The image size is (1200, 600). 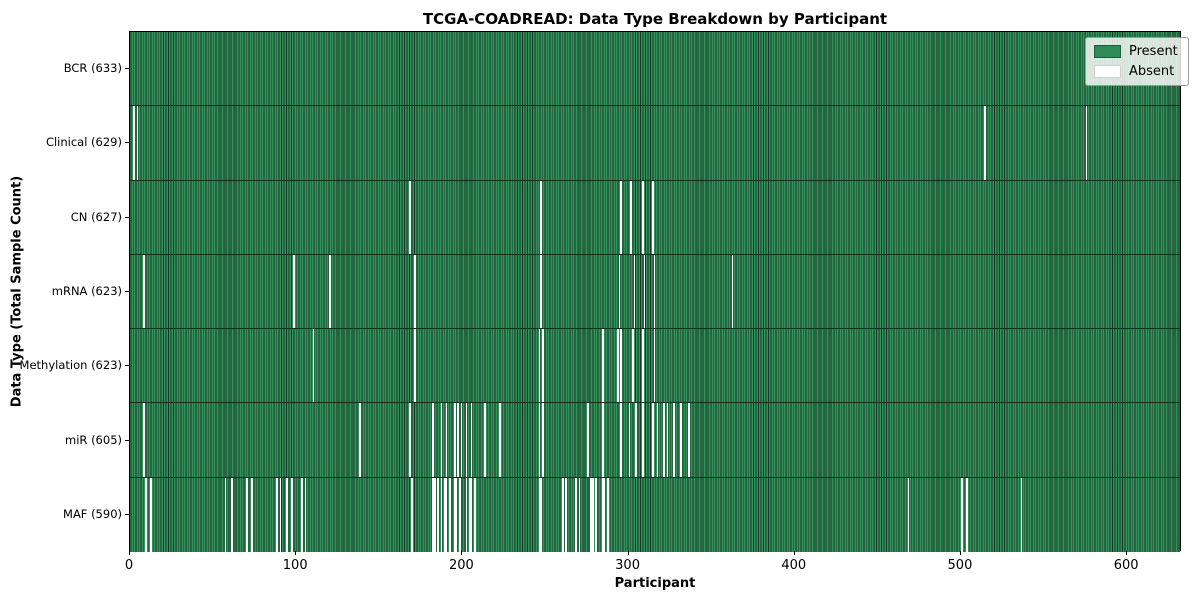 I want to click on x-tick-label: 300, so click(x=627, y=565).